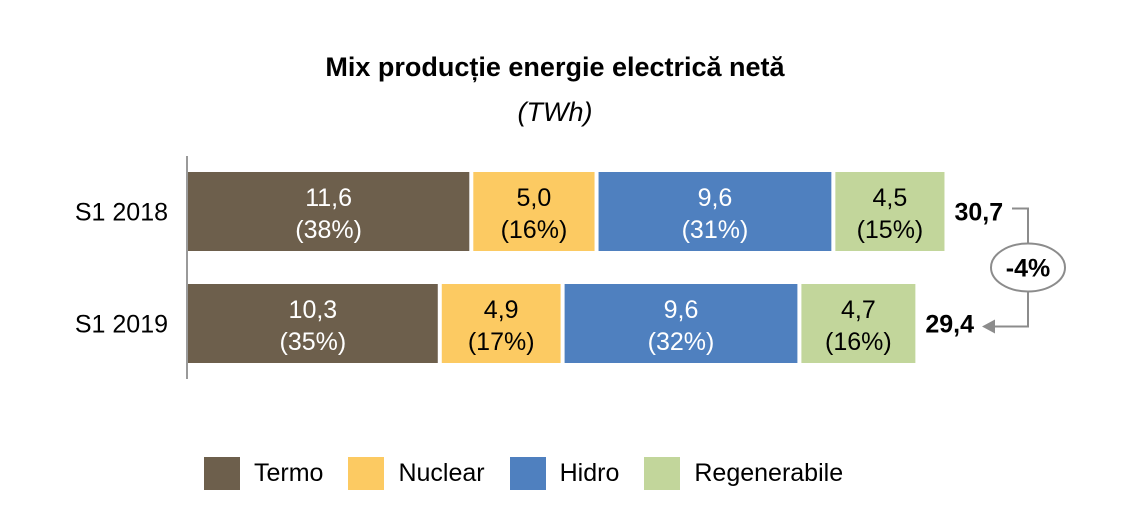  Describe the element at coordinates (501, 342) in the screenshot. I see `share-label: (17%)` at that location.